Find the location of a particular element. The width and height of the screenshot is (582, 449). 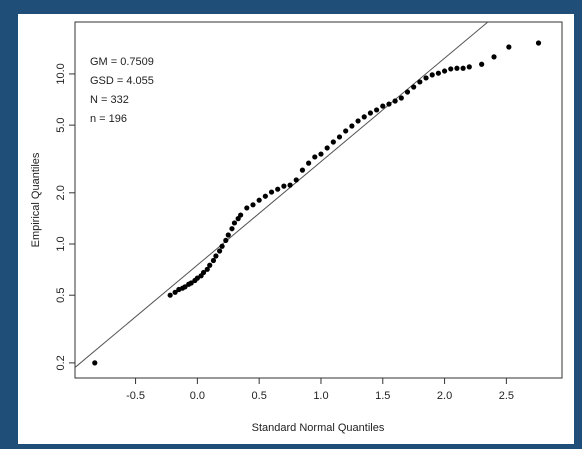

y-axis-label: Empirical Quantiles is located at coordinates (36, 199).